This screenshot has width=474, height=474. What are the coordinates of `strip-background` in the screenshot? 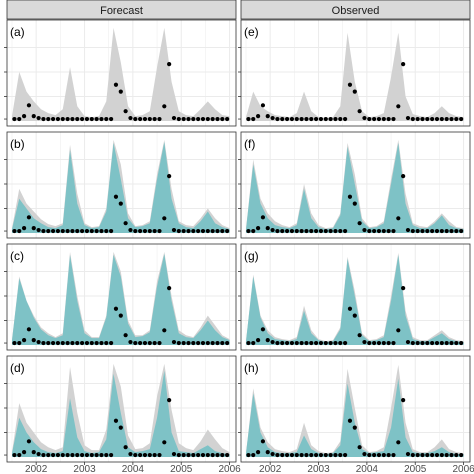 It's located at (121, 10).